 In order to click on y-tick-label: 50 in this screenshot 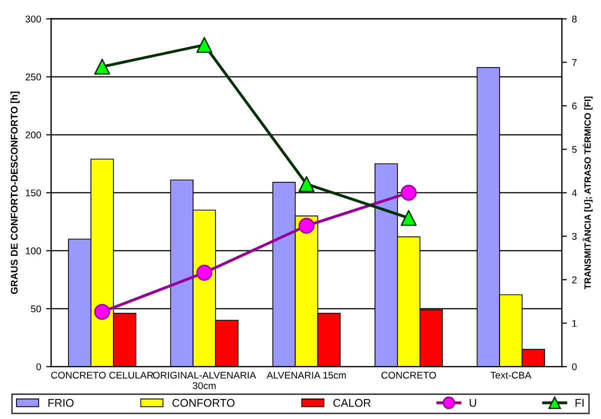, I will do `click(35, 308)`.